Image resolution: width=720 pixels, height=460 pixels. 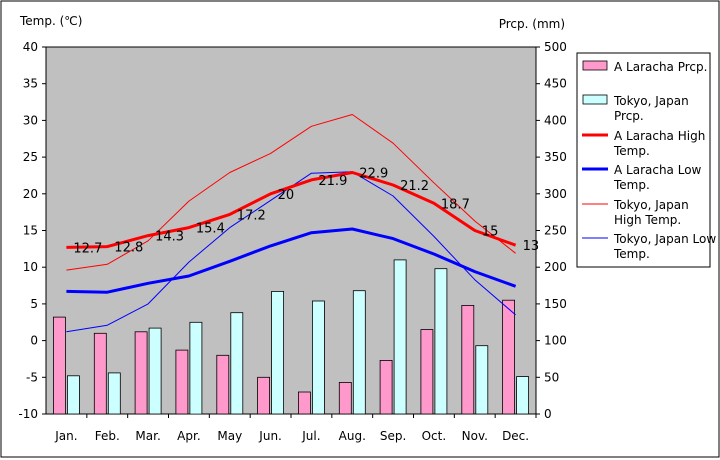 What do you see at coordinates (30, 231) in the screenshot?
I see `left-tick-label: 15` at bounding box center [30, 231].